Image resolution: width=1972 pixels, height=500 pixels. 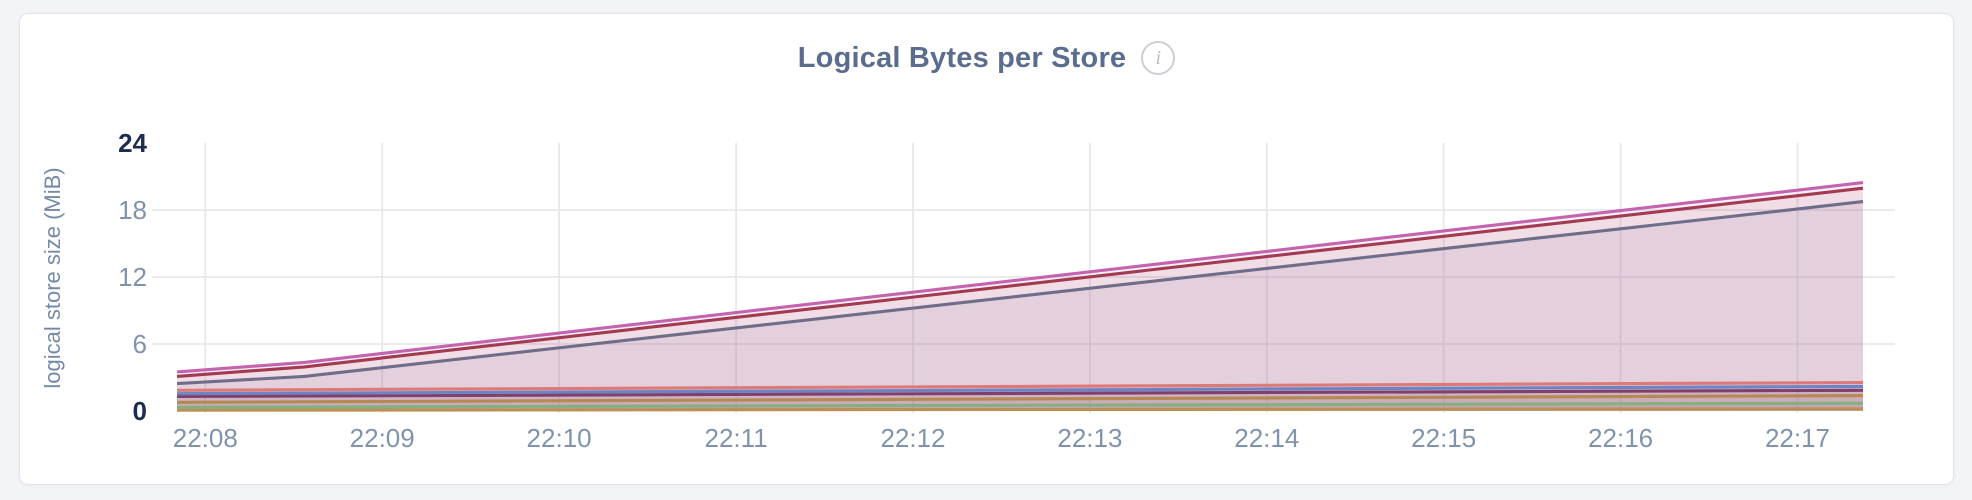 What do you see at coordinates (1266, 438) in the screenshot?
I see `x-tick-label: 22:14` at bounding box center [1266, 438].